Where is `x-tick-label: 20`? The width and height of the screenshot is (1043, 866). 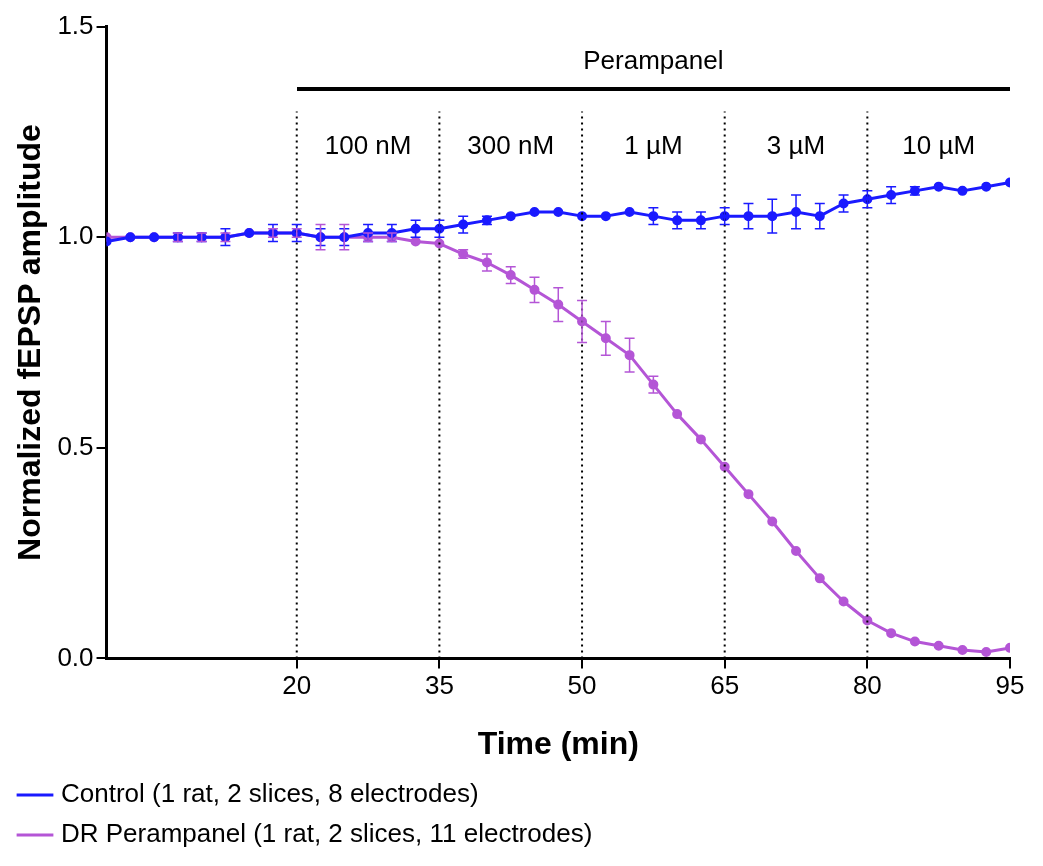 x-tick-label: 20 is located at coordinates (297, 685).